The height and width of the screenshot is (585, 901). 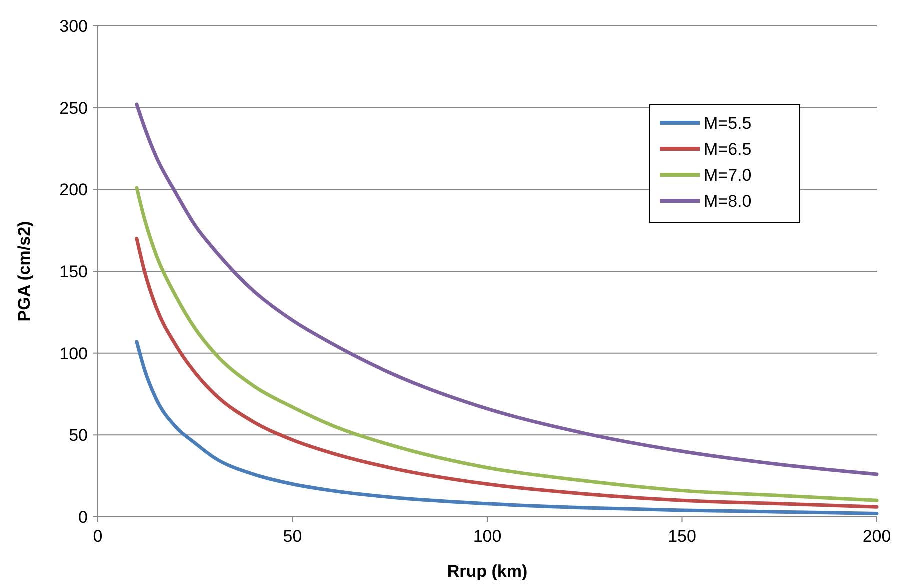 I want to click on y-tick-label: 100, so click(x=74, y=354).